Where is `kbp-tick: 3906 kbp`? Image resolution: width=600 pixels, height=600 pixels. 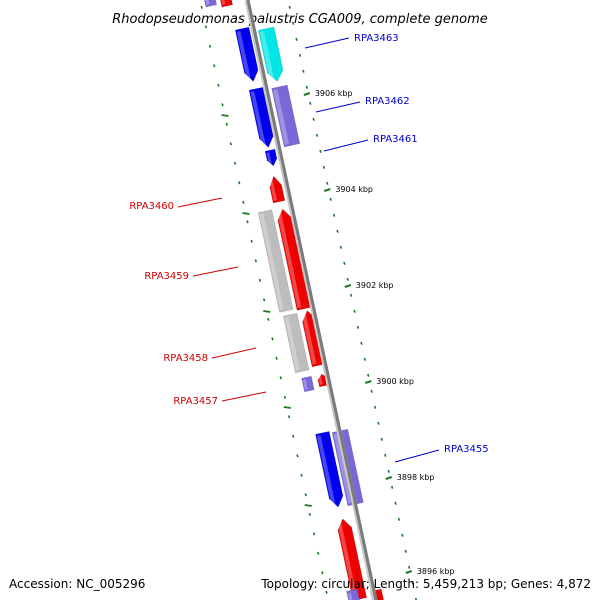 kbp-tick: 3906 kbp is located at coordinates (328, 93).